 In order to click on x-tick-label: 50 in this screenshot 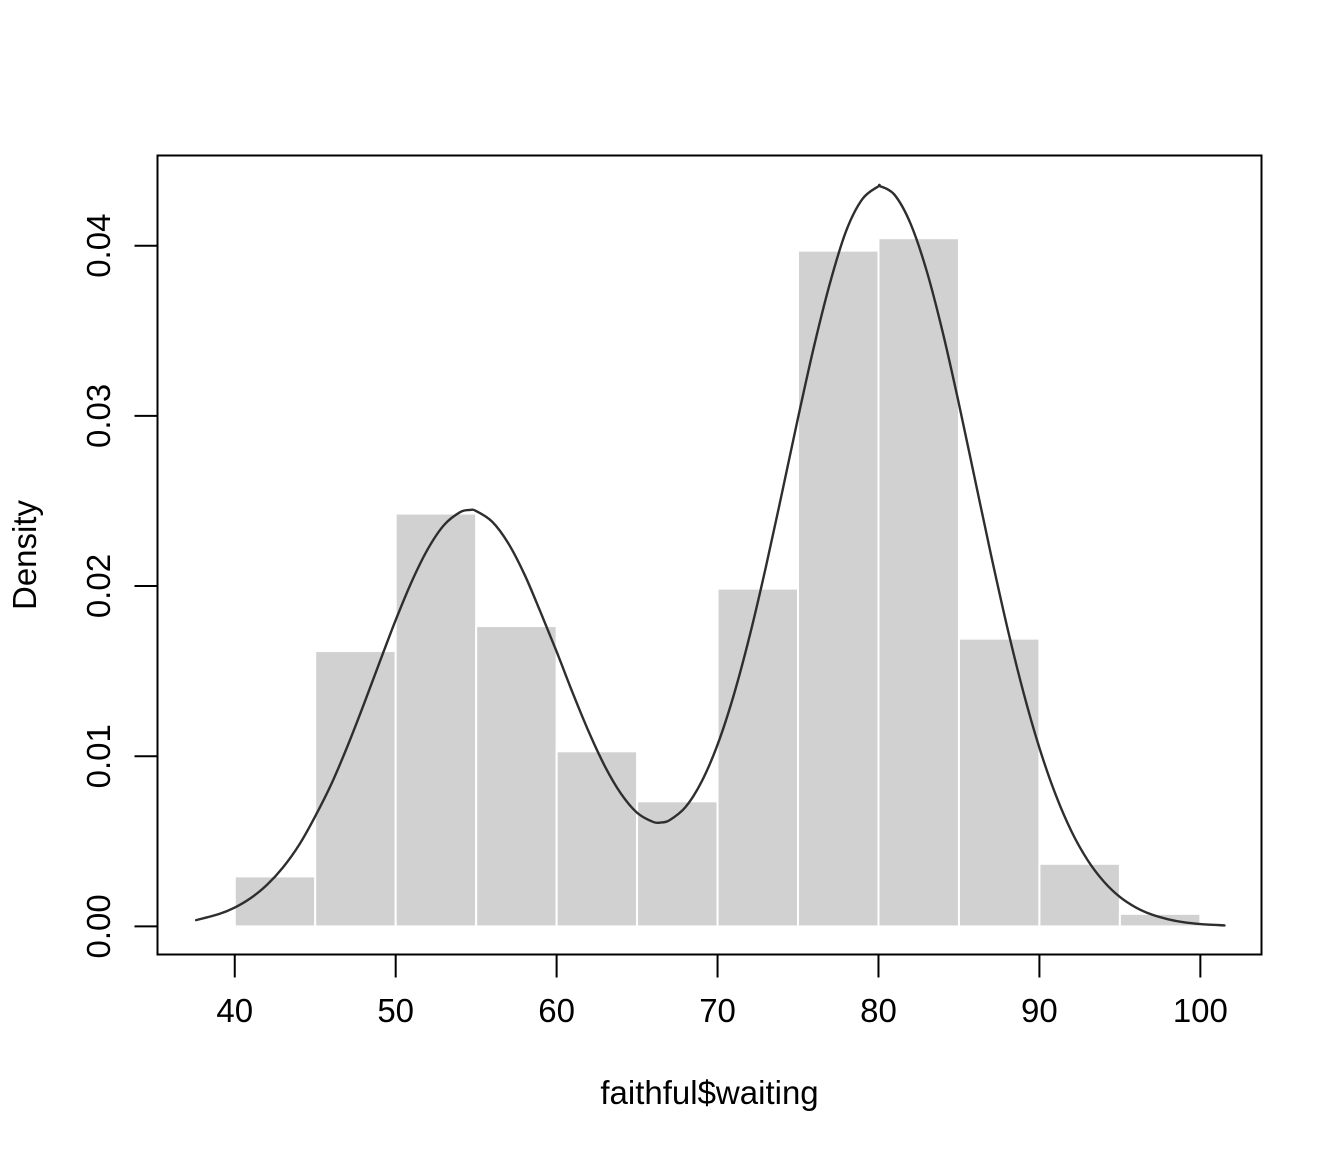, I will do `click(395, 1010)`.